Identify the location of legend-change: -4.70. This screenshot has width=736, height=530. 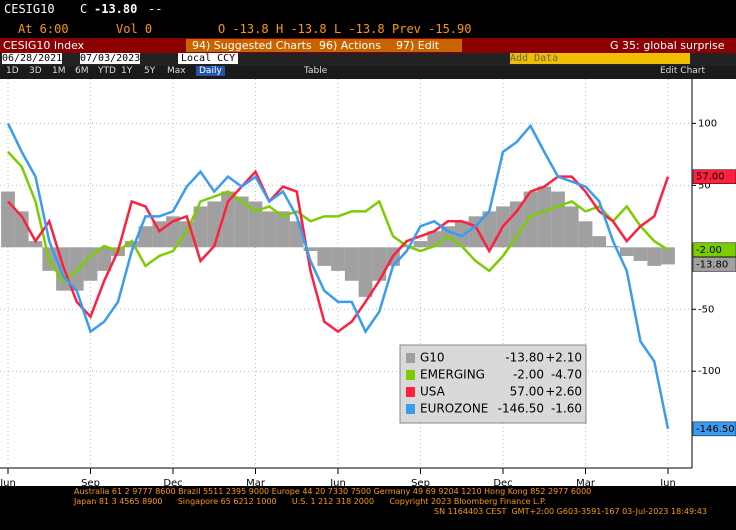
(566, 375).